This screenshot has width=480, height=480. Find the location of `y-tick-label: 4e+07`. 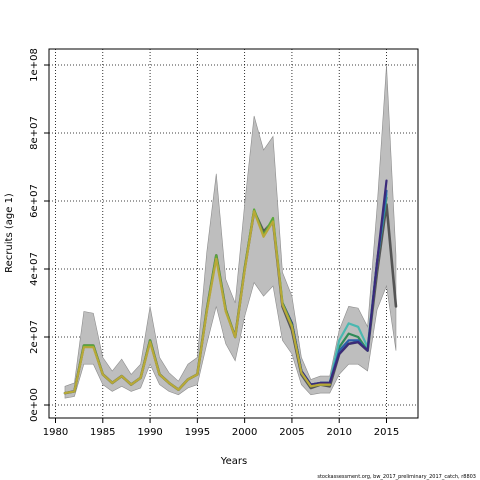

y-tick-label: 4e+07 is located at coordinates (34, 269).